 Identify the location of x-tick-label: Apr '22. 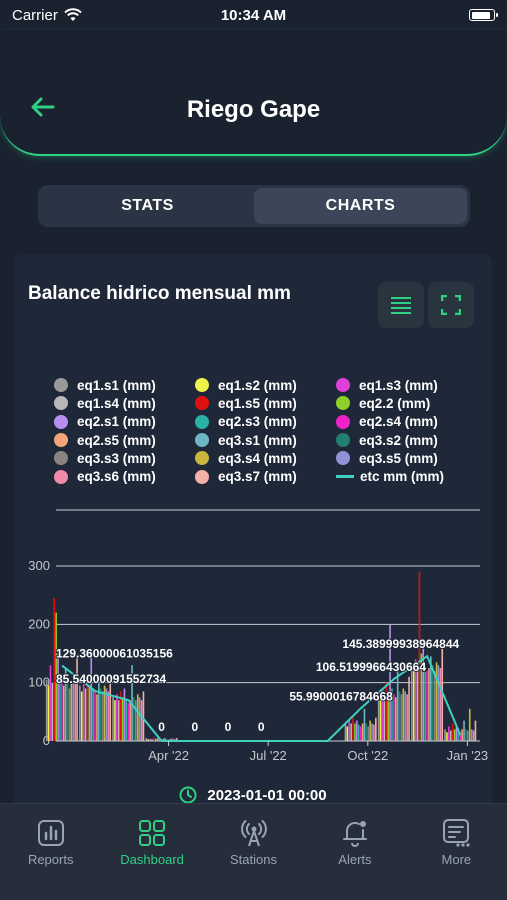
(168, 755).